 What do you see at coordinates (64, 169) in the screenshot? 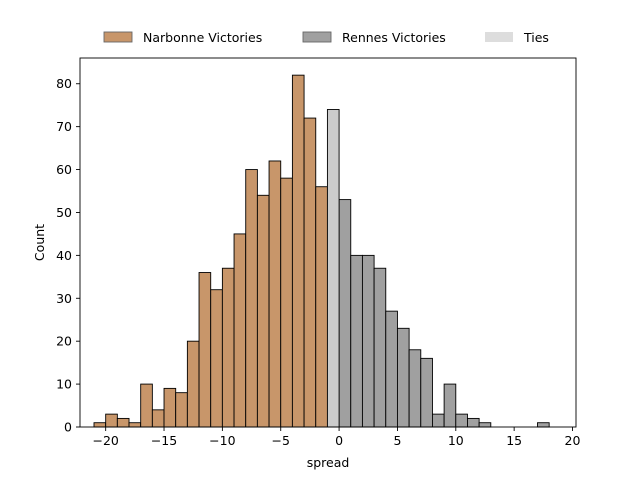
I see `y-tick-label: 60` at bounding box center [64, 169].